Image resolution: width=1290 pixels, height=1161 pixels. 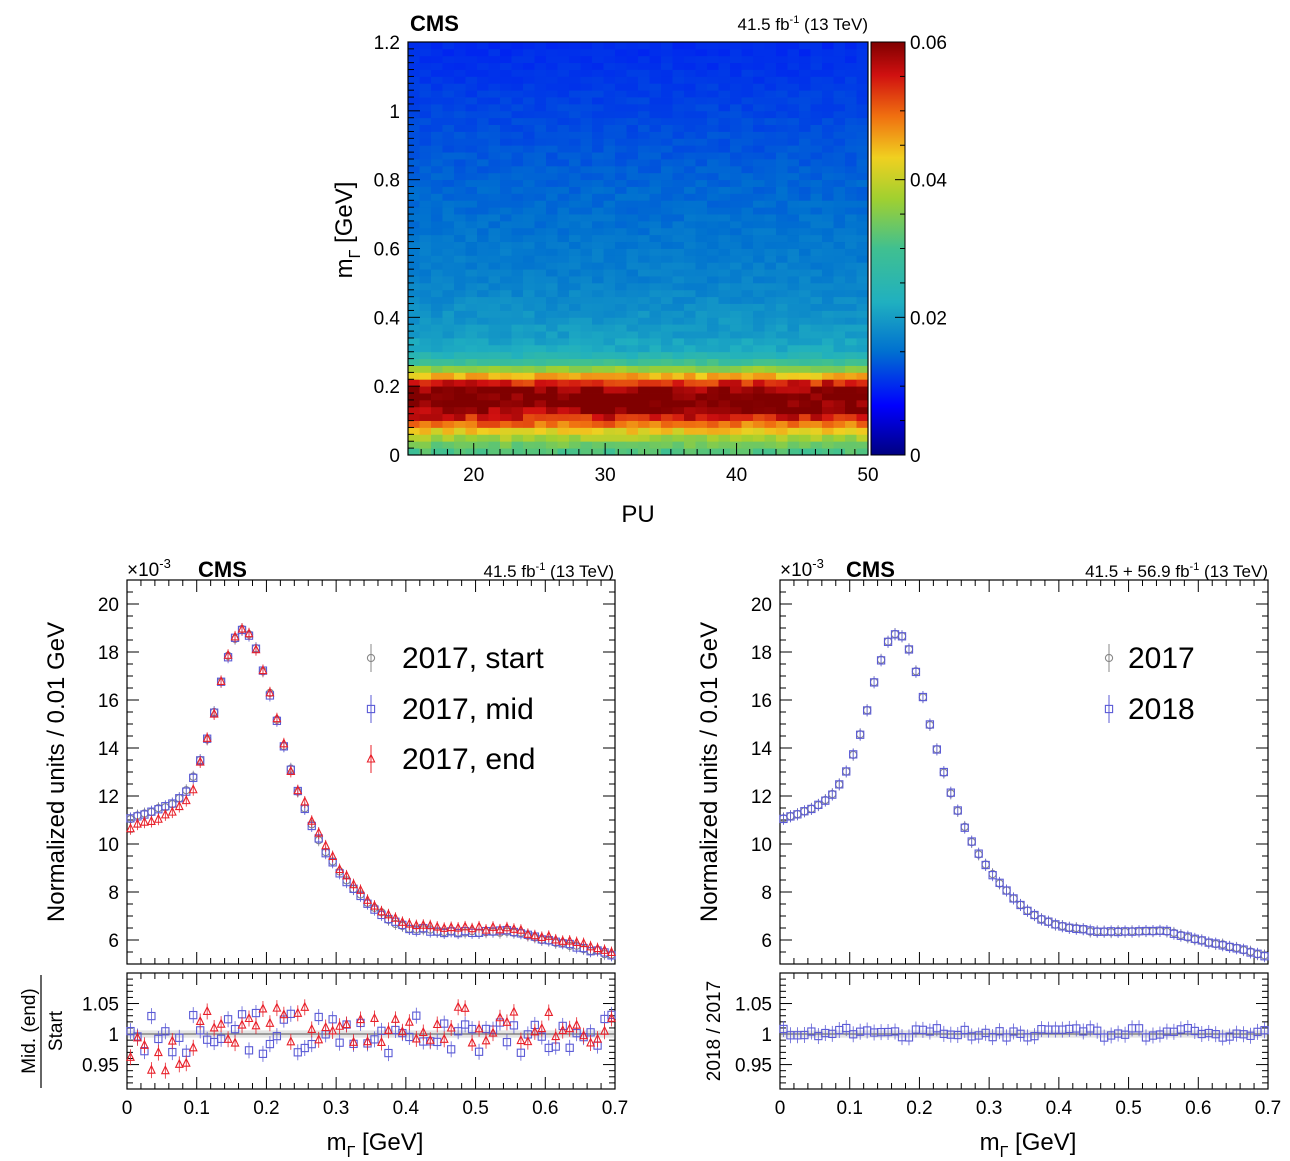 I want to click on bl-ylabel: Normalized units / 0.01 GeV, so click(x=56, y=772).